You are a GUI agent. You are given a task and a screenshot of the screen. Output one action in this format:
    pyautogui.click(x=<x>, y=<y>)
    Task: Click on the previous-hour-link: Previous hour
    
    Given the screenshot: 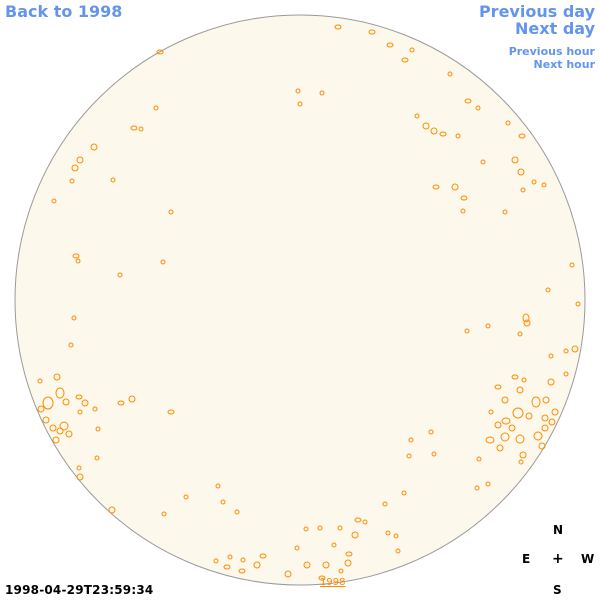 What is the action you would take?
    pyautogui.click(x=551, y=51)
    